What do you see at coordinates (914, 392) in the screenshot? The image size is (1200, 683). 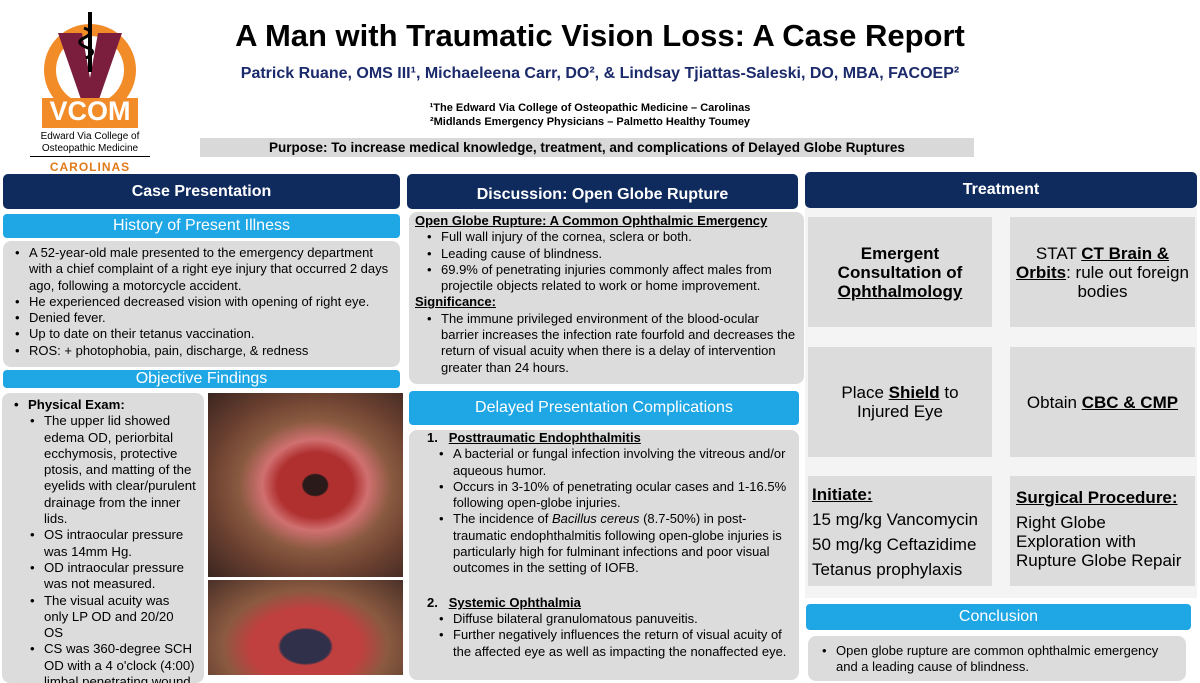 I see `text: Shield` at bounding box center [914, 392].